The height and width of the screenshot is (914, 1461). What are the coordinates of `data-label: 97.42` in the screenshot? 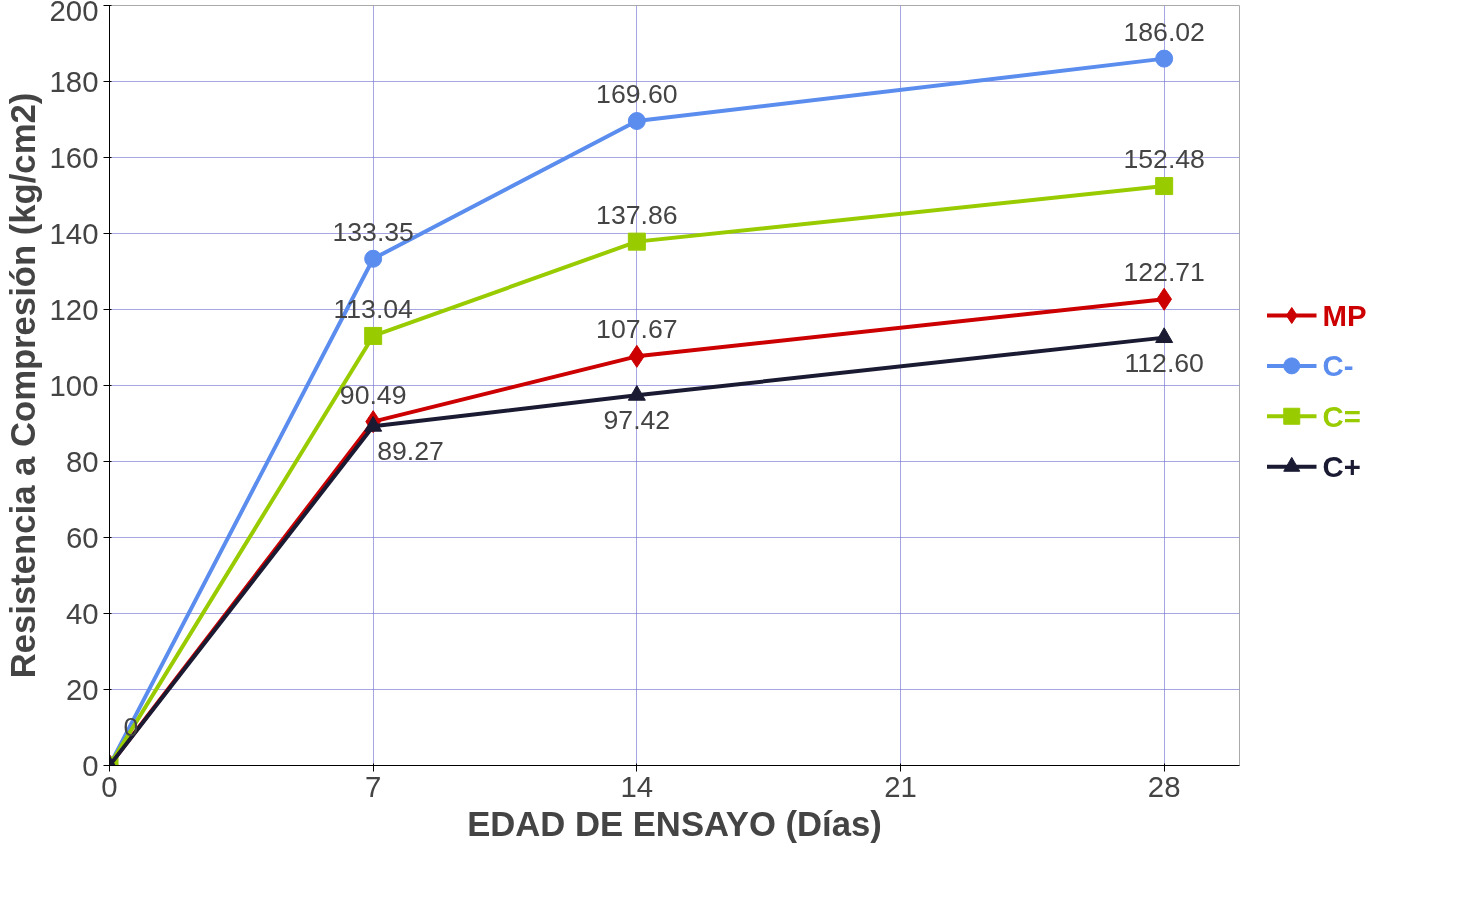 It's located at (637, 420).